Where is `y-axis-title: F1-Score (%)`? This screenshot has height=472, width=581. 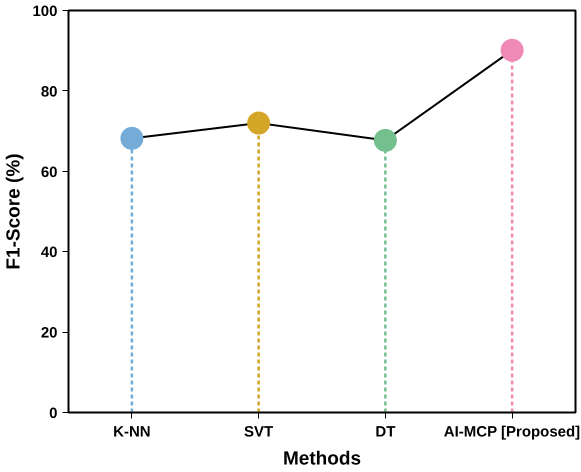 y-axis-title: F1-Score (%) is located at coordinates (13, 211).